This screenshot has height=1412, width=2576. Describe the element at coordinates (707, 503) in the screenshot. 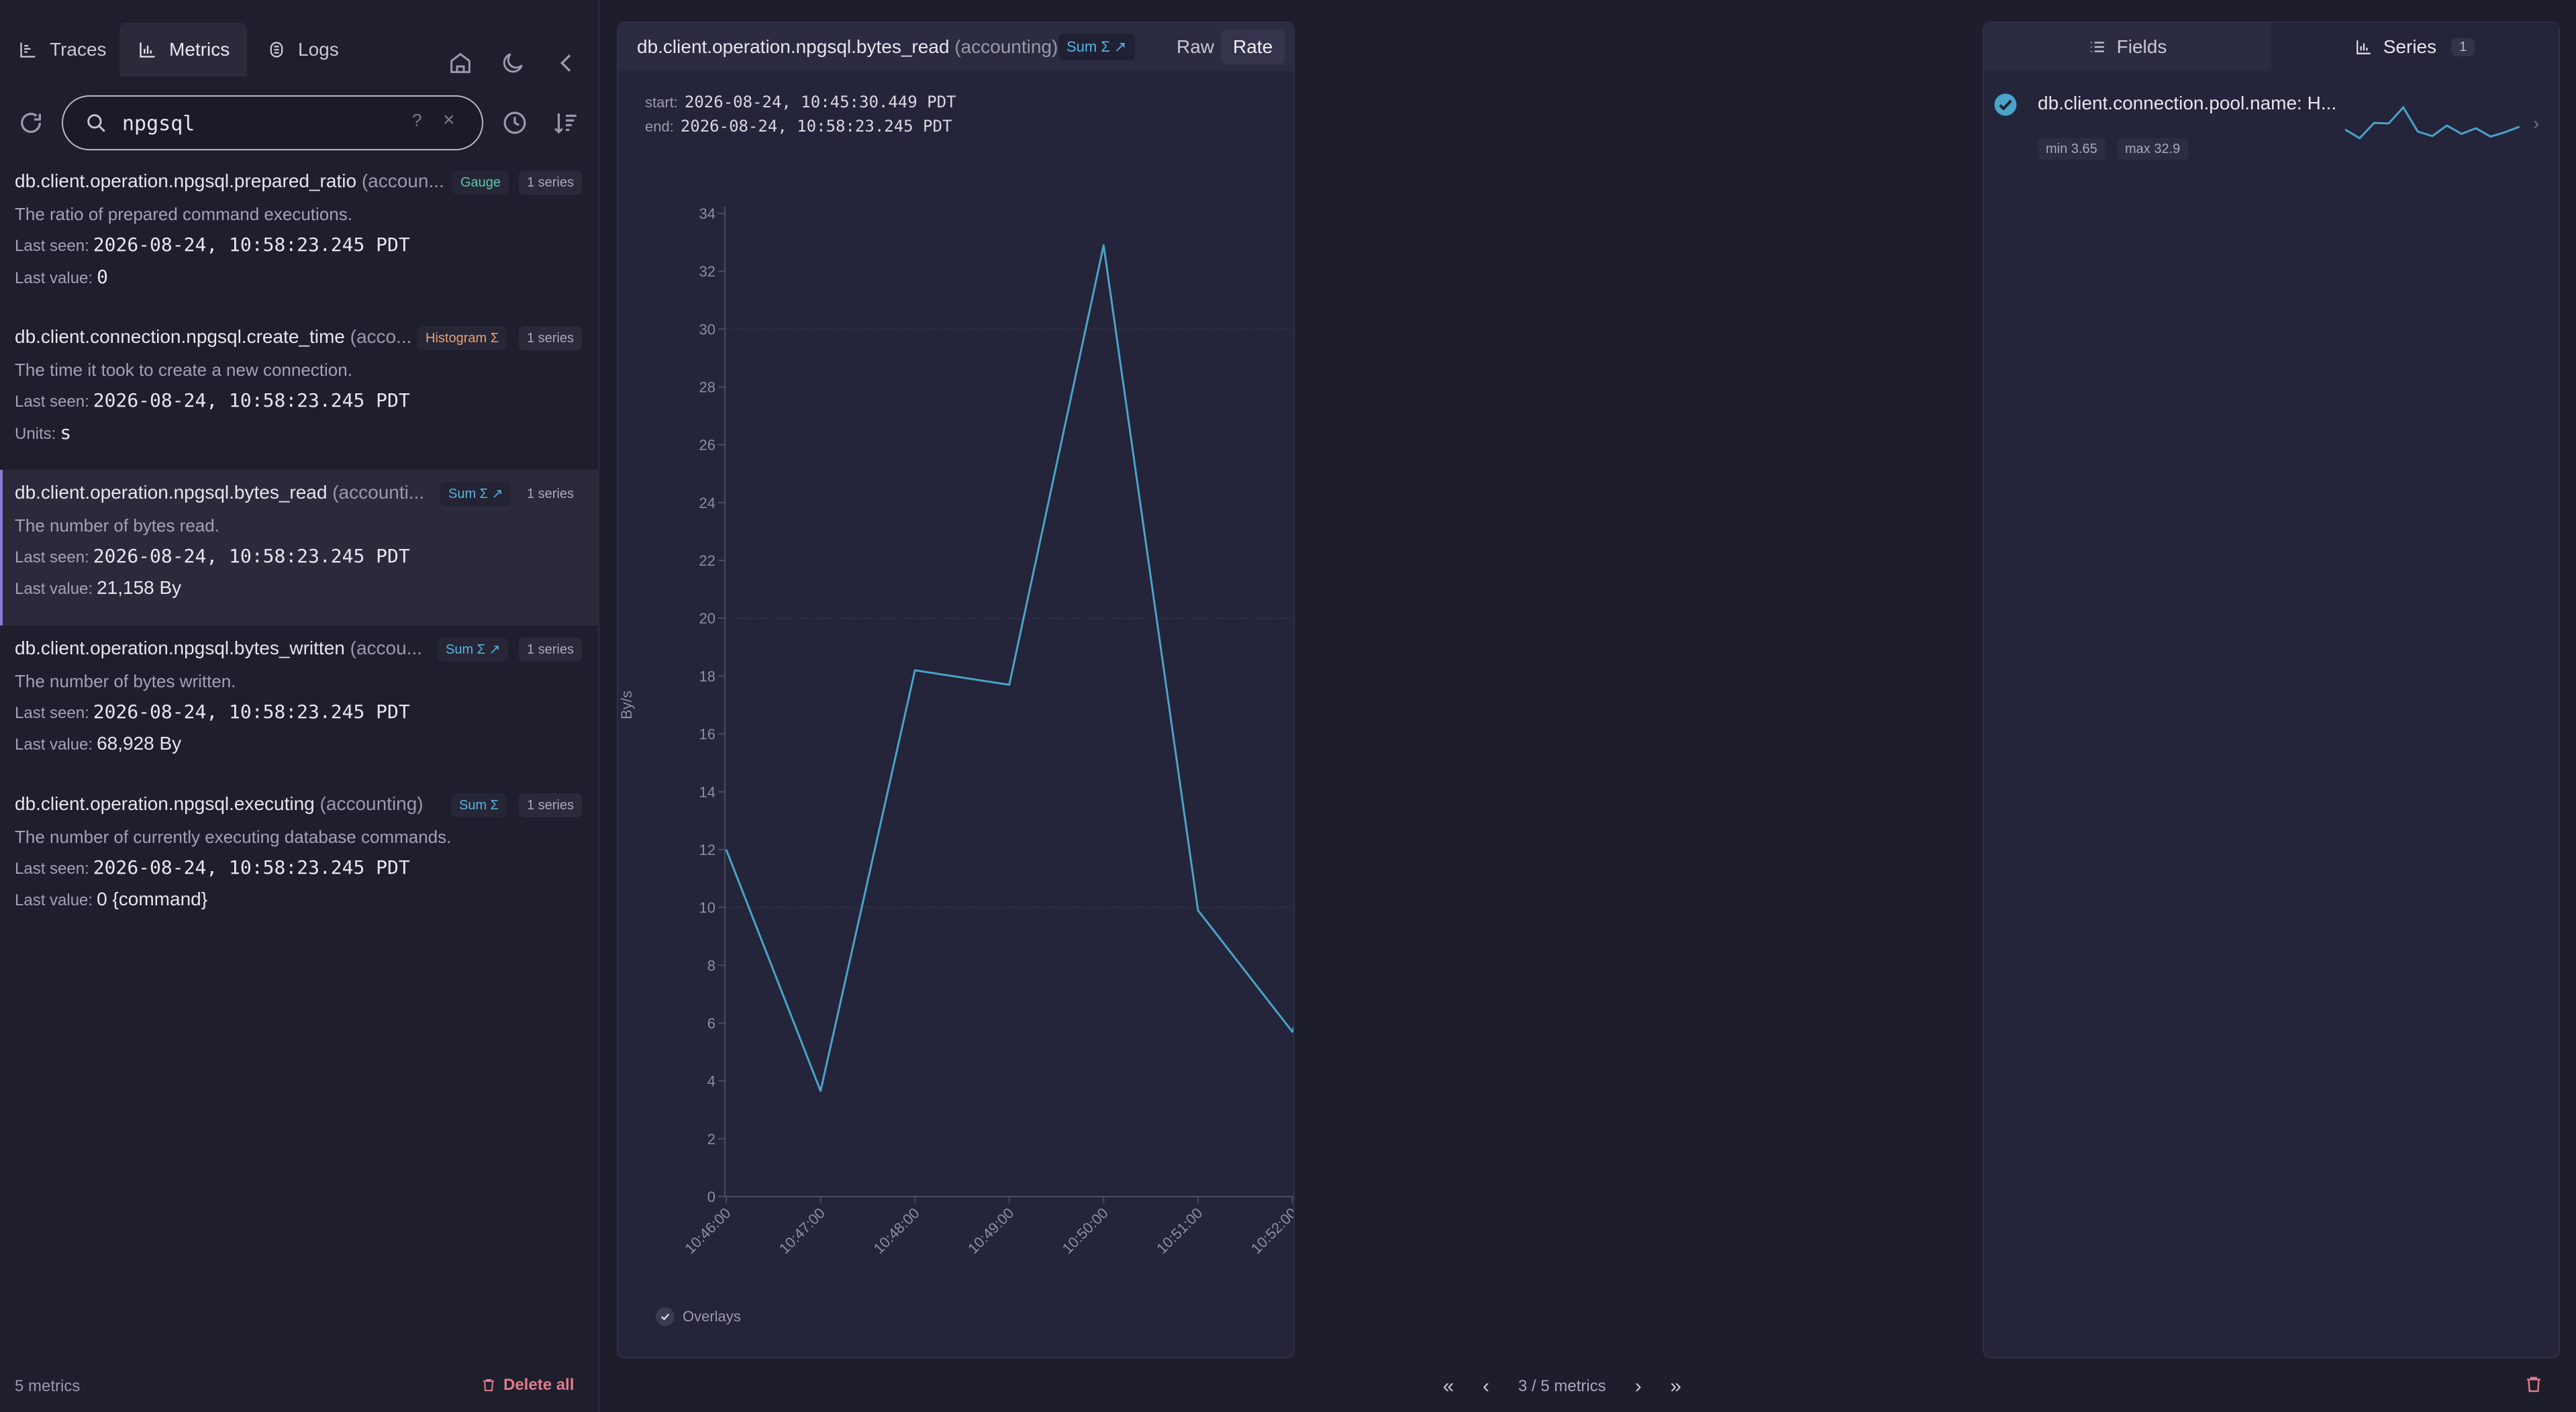

I see `y-tick-label: 24` at that location.